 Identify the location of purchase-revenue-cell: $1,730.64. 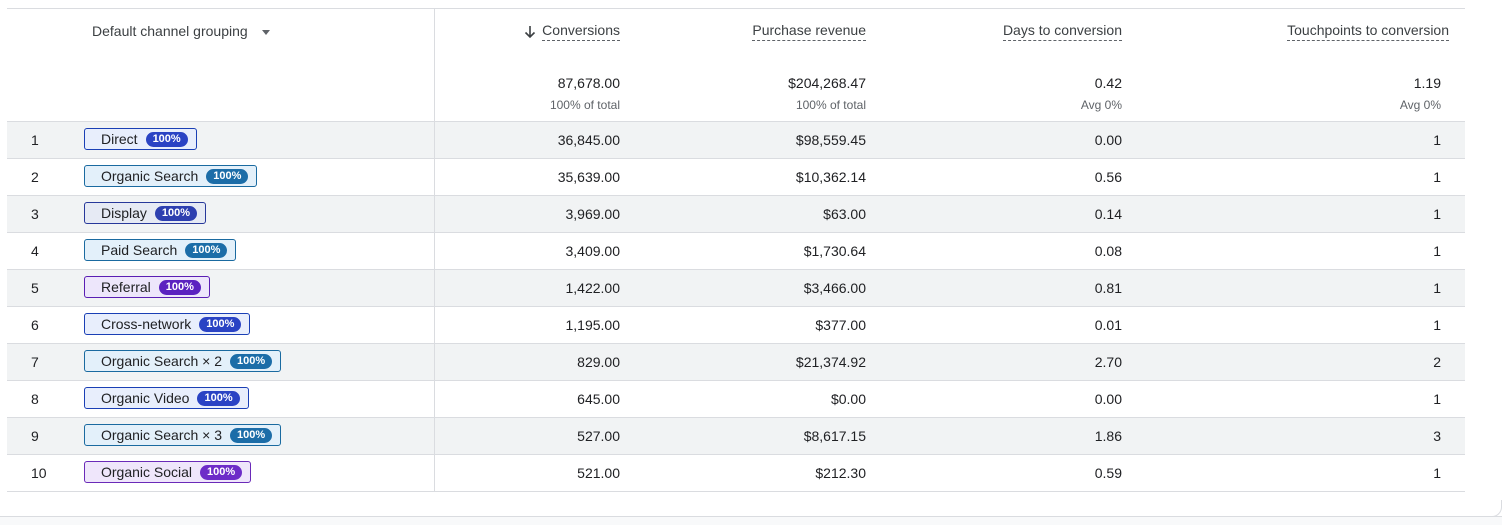
(834, 251).